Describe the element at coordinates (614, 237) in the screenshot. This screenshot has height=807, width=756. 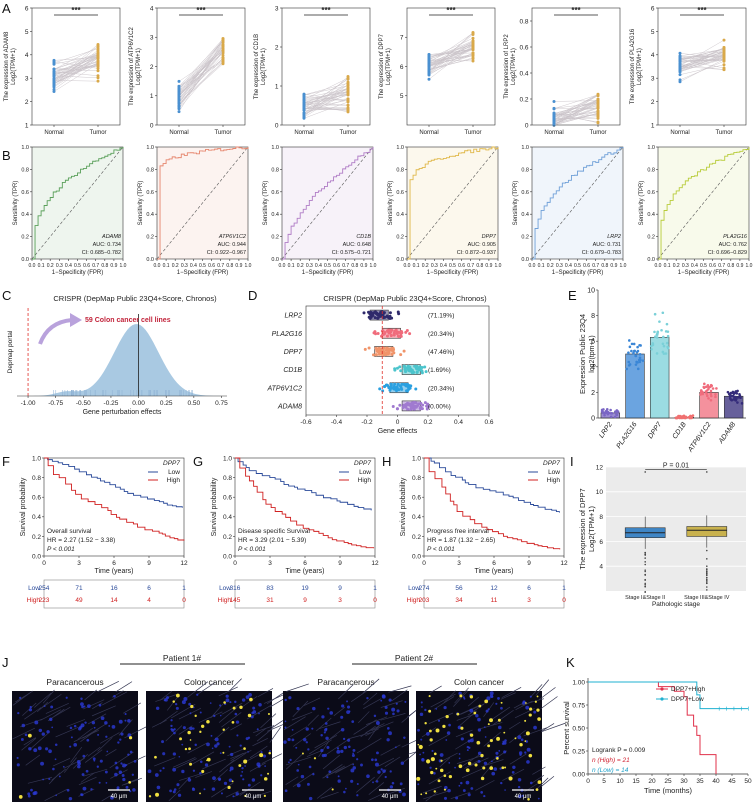
I see `roc-gene: LRP2` at that location.